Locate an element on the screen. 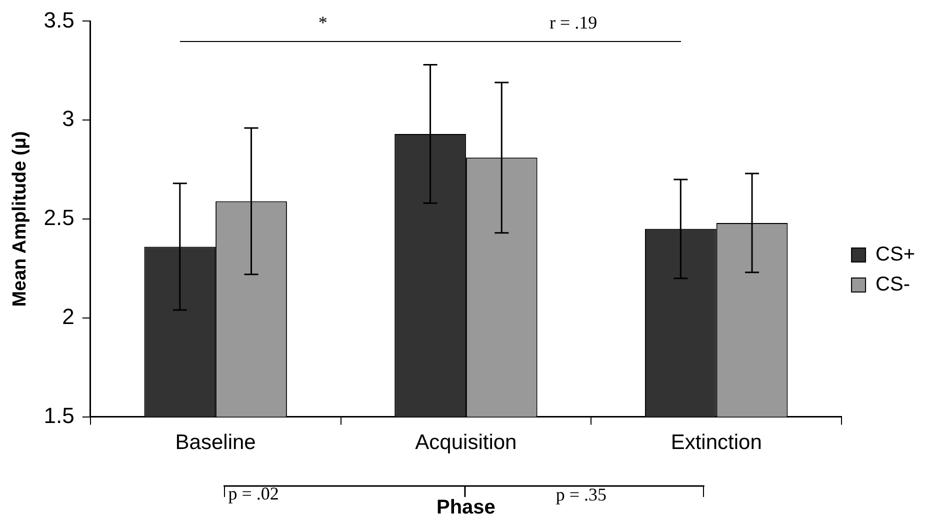  annotation: * is located at coordinates (323, 22).